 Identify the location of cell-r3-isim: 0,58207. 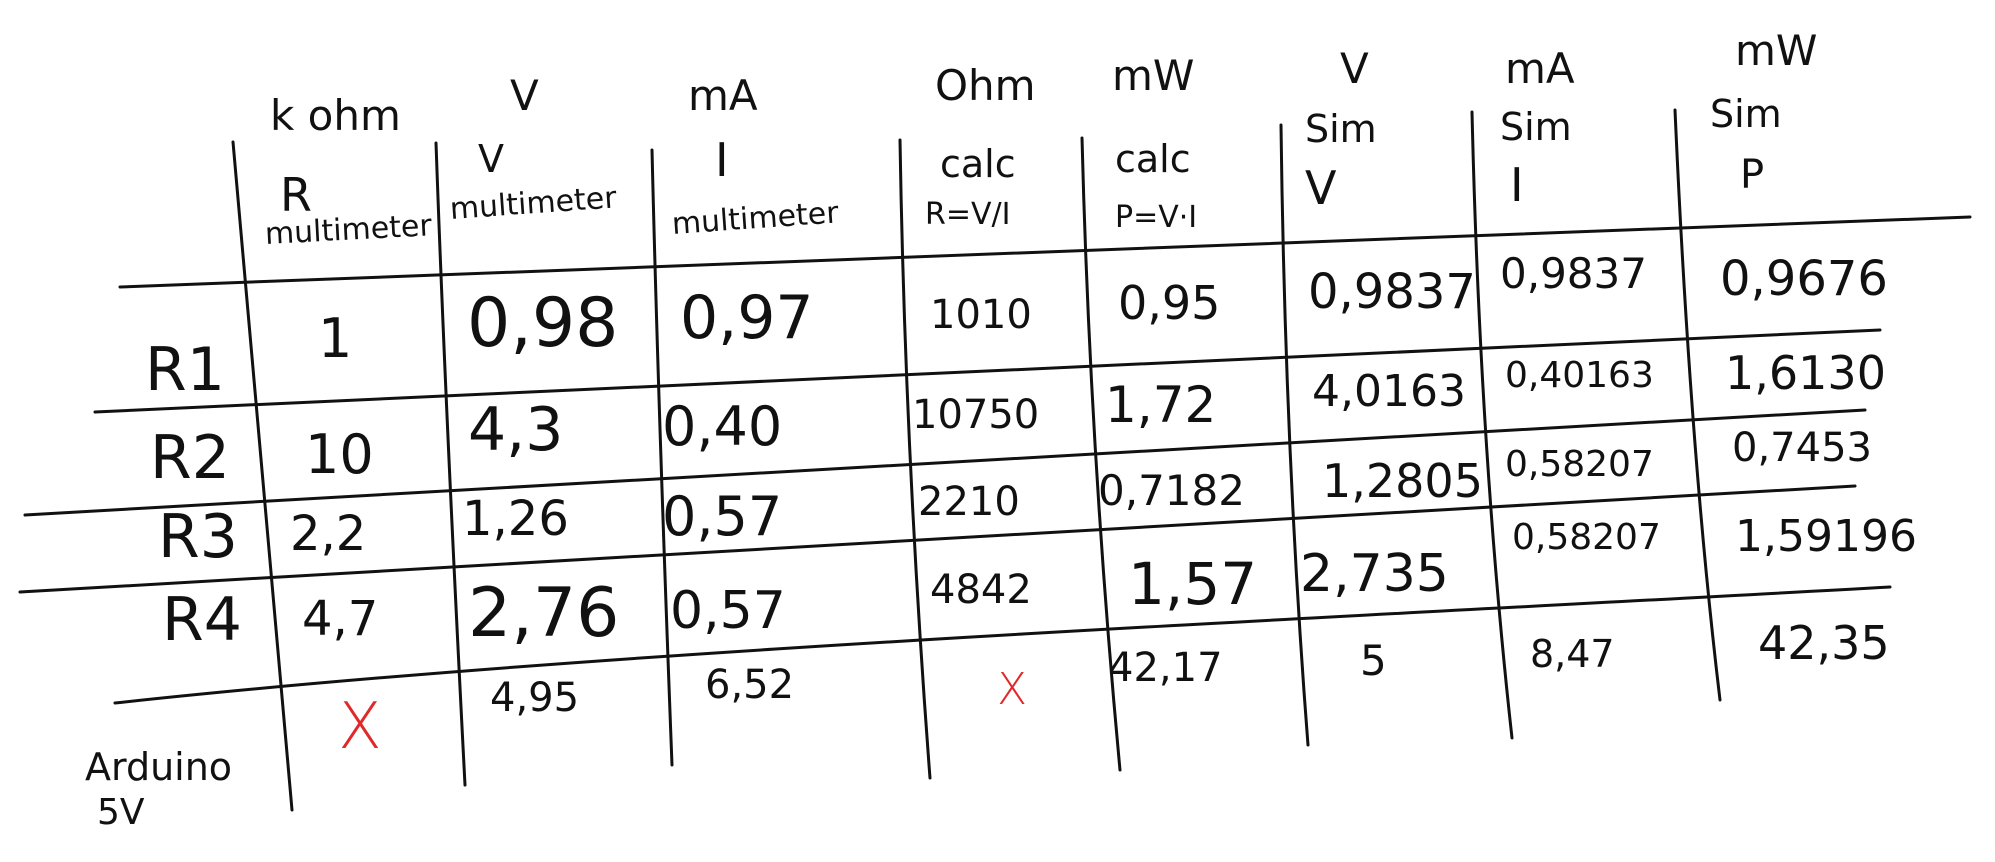
(1579, 464).